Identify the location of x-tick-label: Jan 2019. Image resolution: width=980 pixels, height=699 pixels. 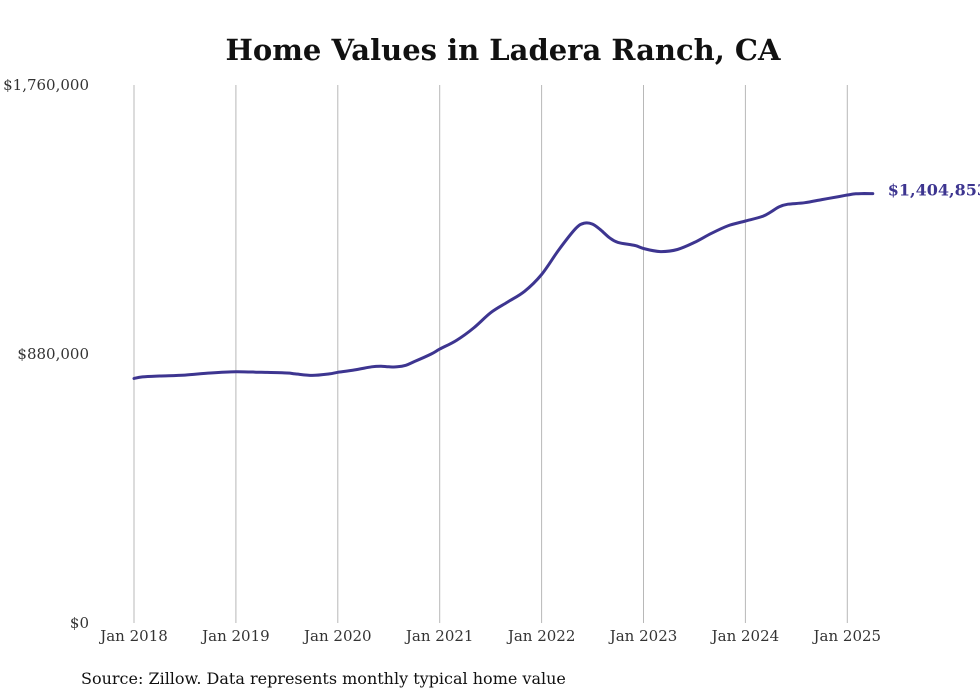
(235, 636).